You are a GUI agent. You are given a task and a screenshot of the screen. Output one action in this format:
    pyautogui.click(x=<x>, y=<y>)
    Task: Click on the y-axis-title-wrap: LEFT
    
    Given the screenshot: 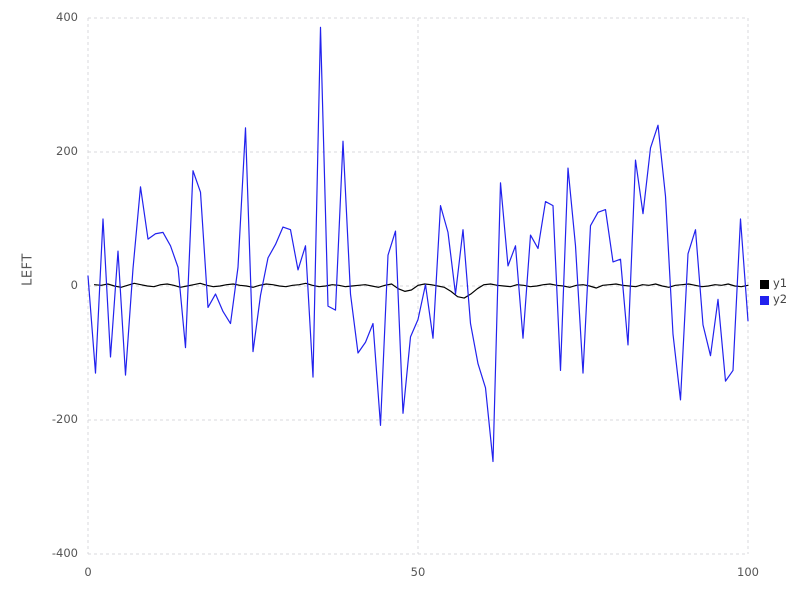 What is the action you would take?
    pyautogui.click(x=27, y=300)
    